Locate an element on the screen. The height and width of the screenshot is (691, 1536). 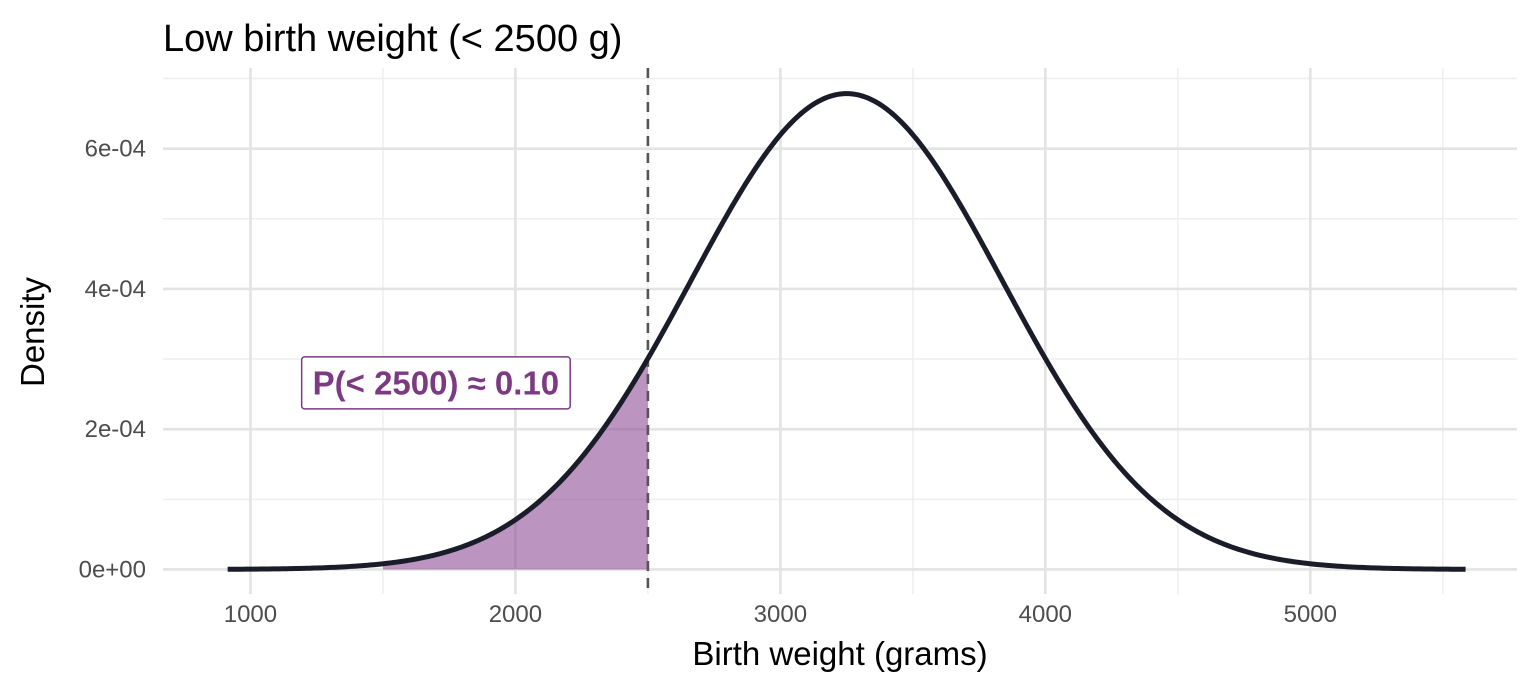
x-tick-label: 4000 is located at coordinates (1045, 614).